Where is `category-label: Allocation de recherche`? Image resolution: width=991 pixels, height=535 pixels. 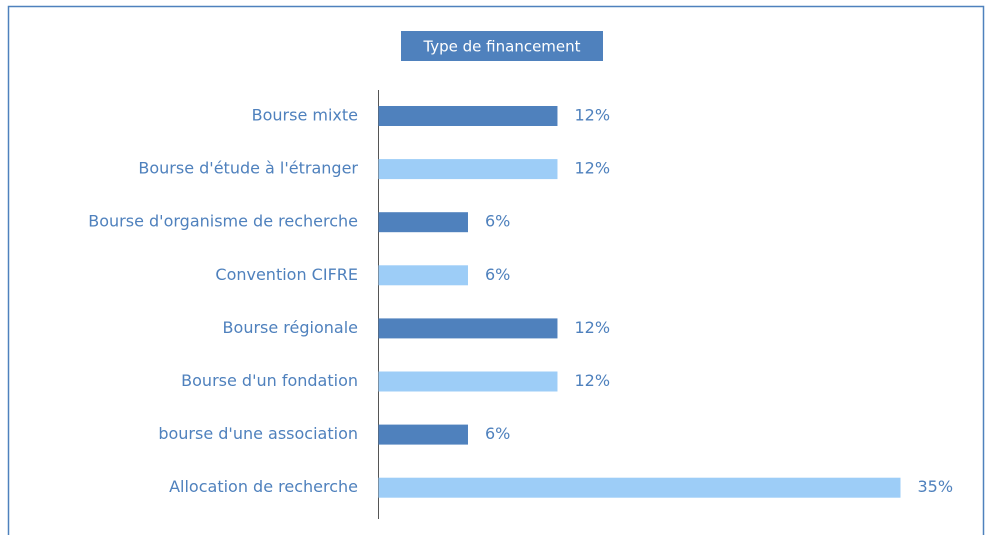 category-label: Allocation de recherche is located at coordinates (263, 486).